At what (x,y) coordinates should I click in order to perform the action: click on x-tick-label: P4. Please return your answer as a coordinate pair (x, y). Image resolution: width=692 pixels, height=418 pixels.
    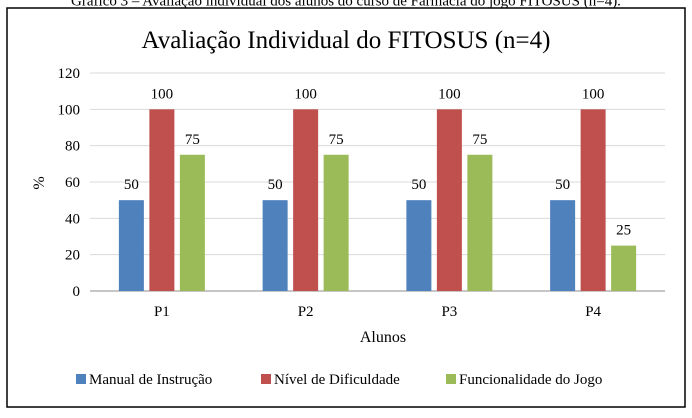
    Looking at the image, I should click on (593, 312).